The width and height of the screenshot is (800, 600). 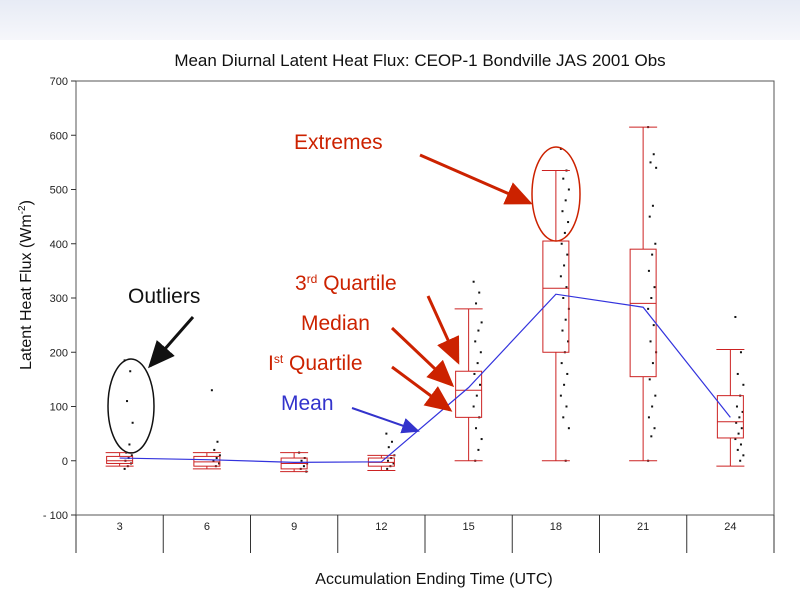 What do you see at coordinates (381, 527) in the screenshot?
I see `x-tick-label: 12` at bounding box center [381, 527].